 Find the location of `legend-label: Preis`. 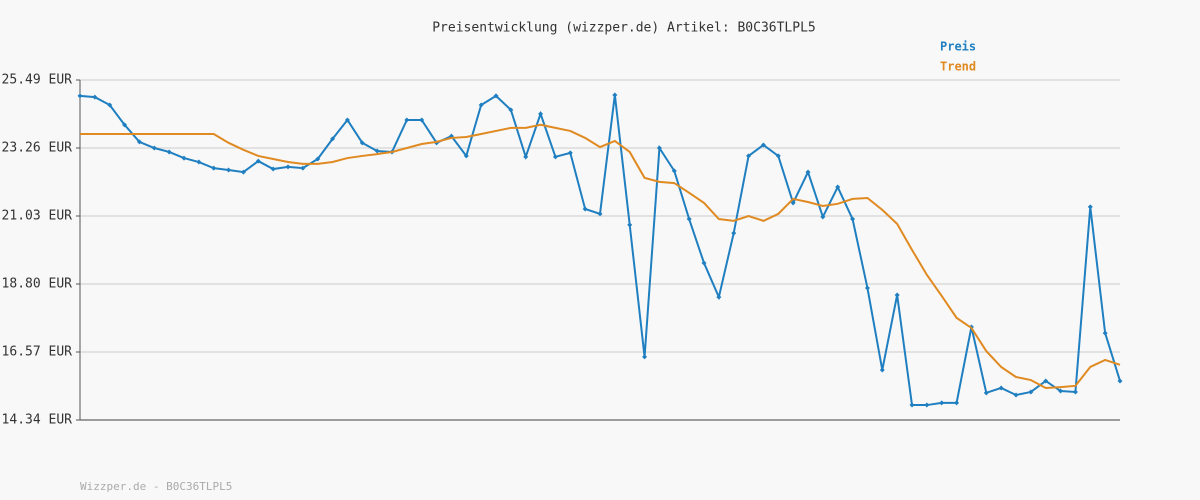

legend-label: Preis is located at coordinates (958, 47).